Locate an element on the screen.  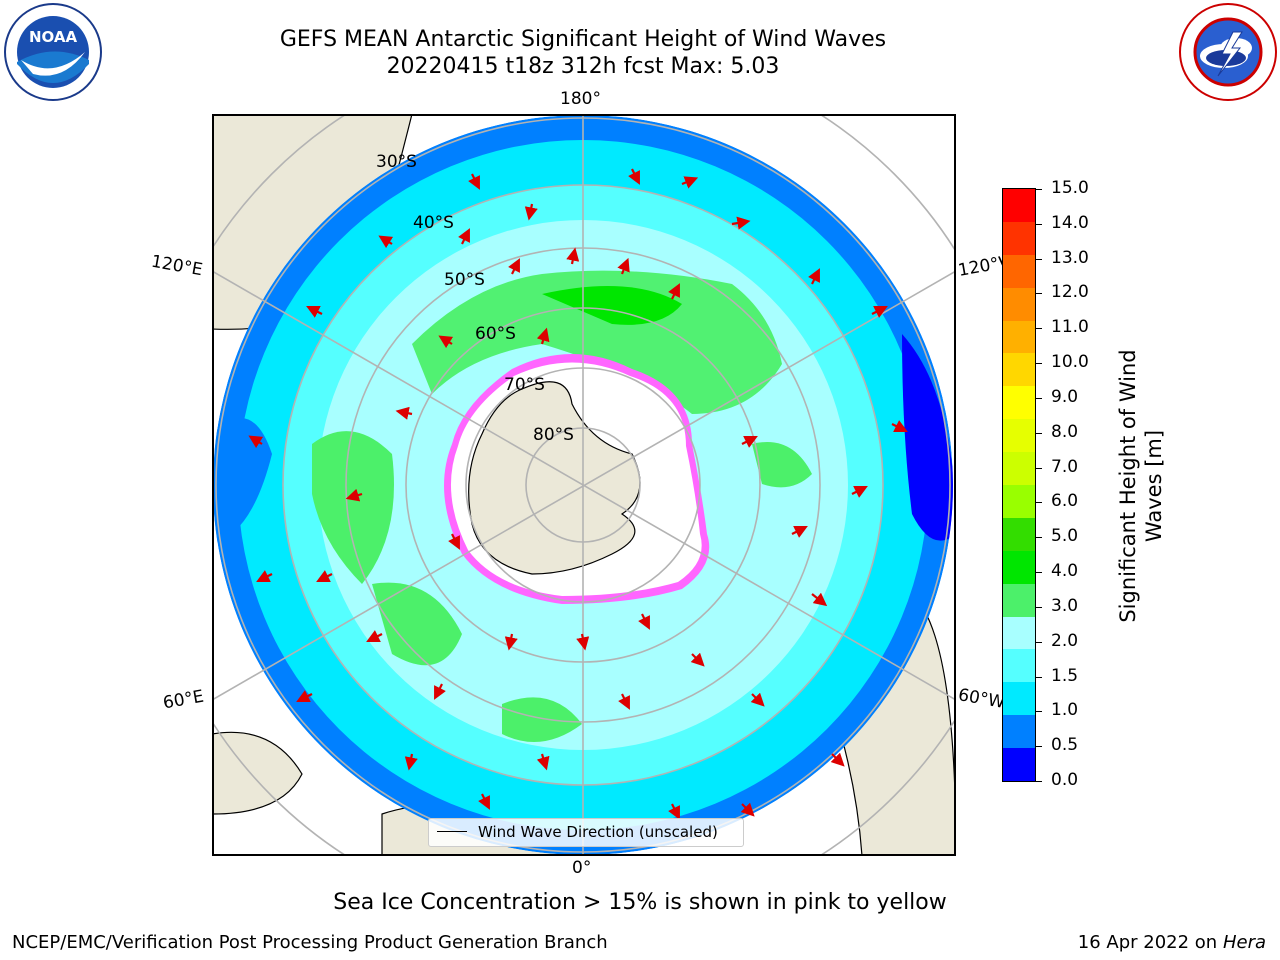
legend-line-icon is located at coordinates (452, 831).